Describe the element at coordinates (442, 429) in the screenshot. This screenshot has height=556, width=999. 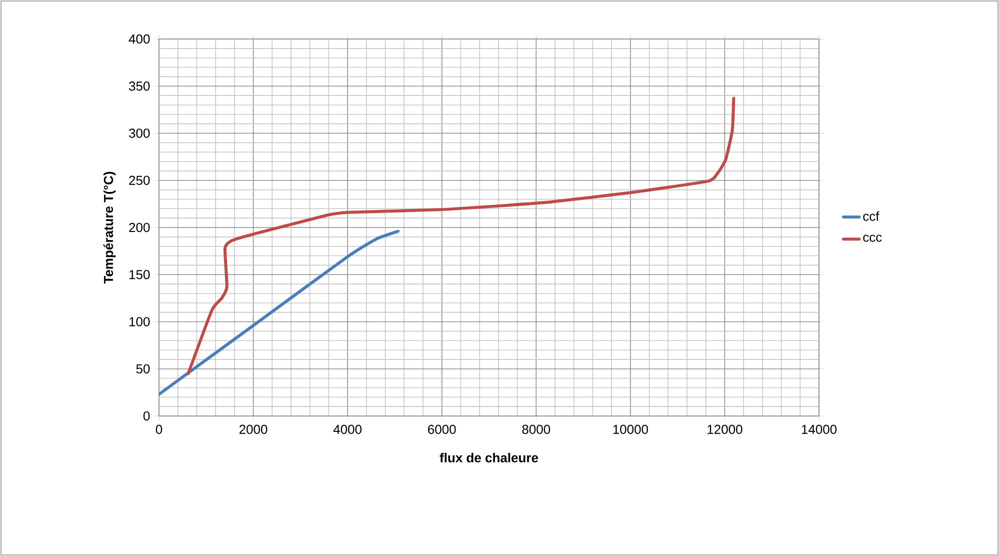
I see `x-tick-label: 6000` at that location.